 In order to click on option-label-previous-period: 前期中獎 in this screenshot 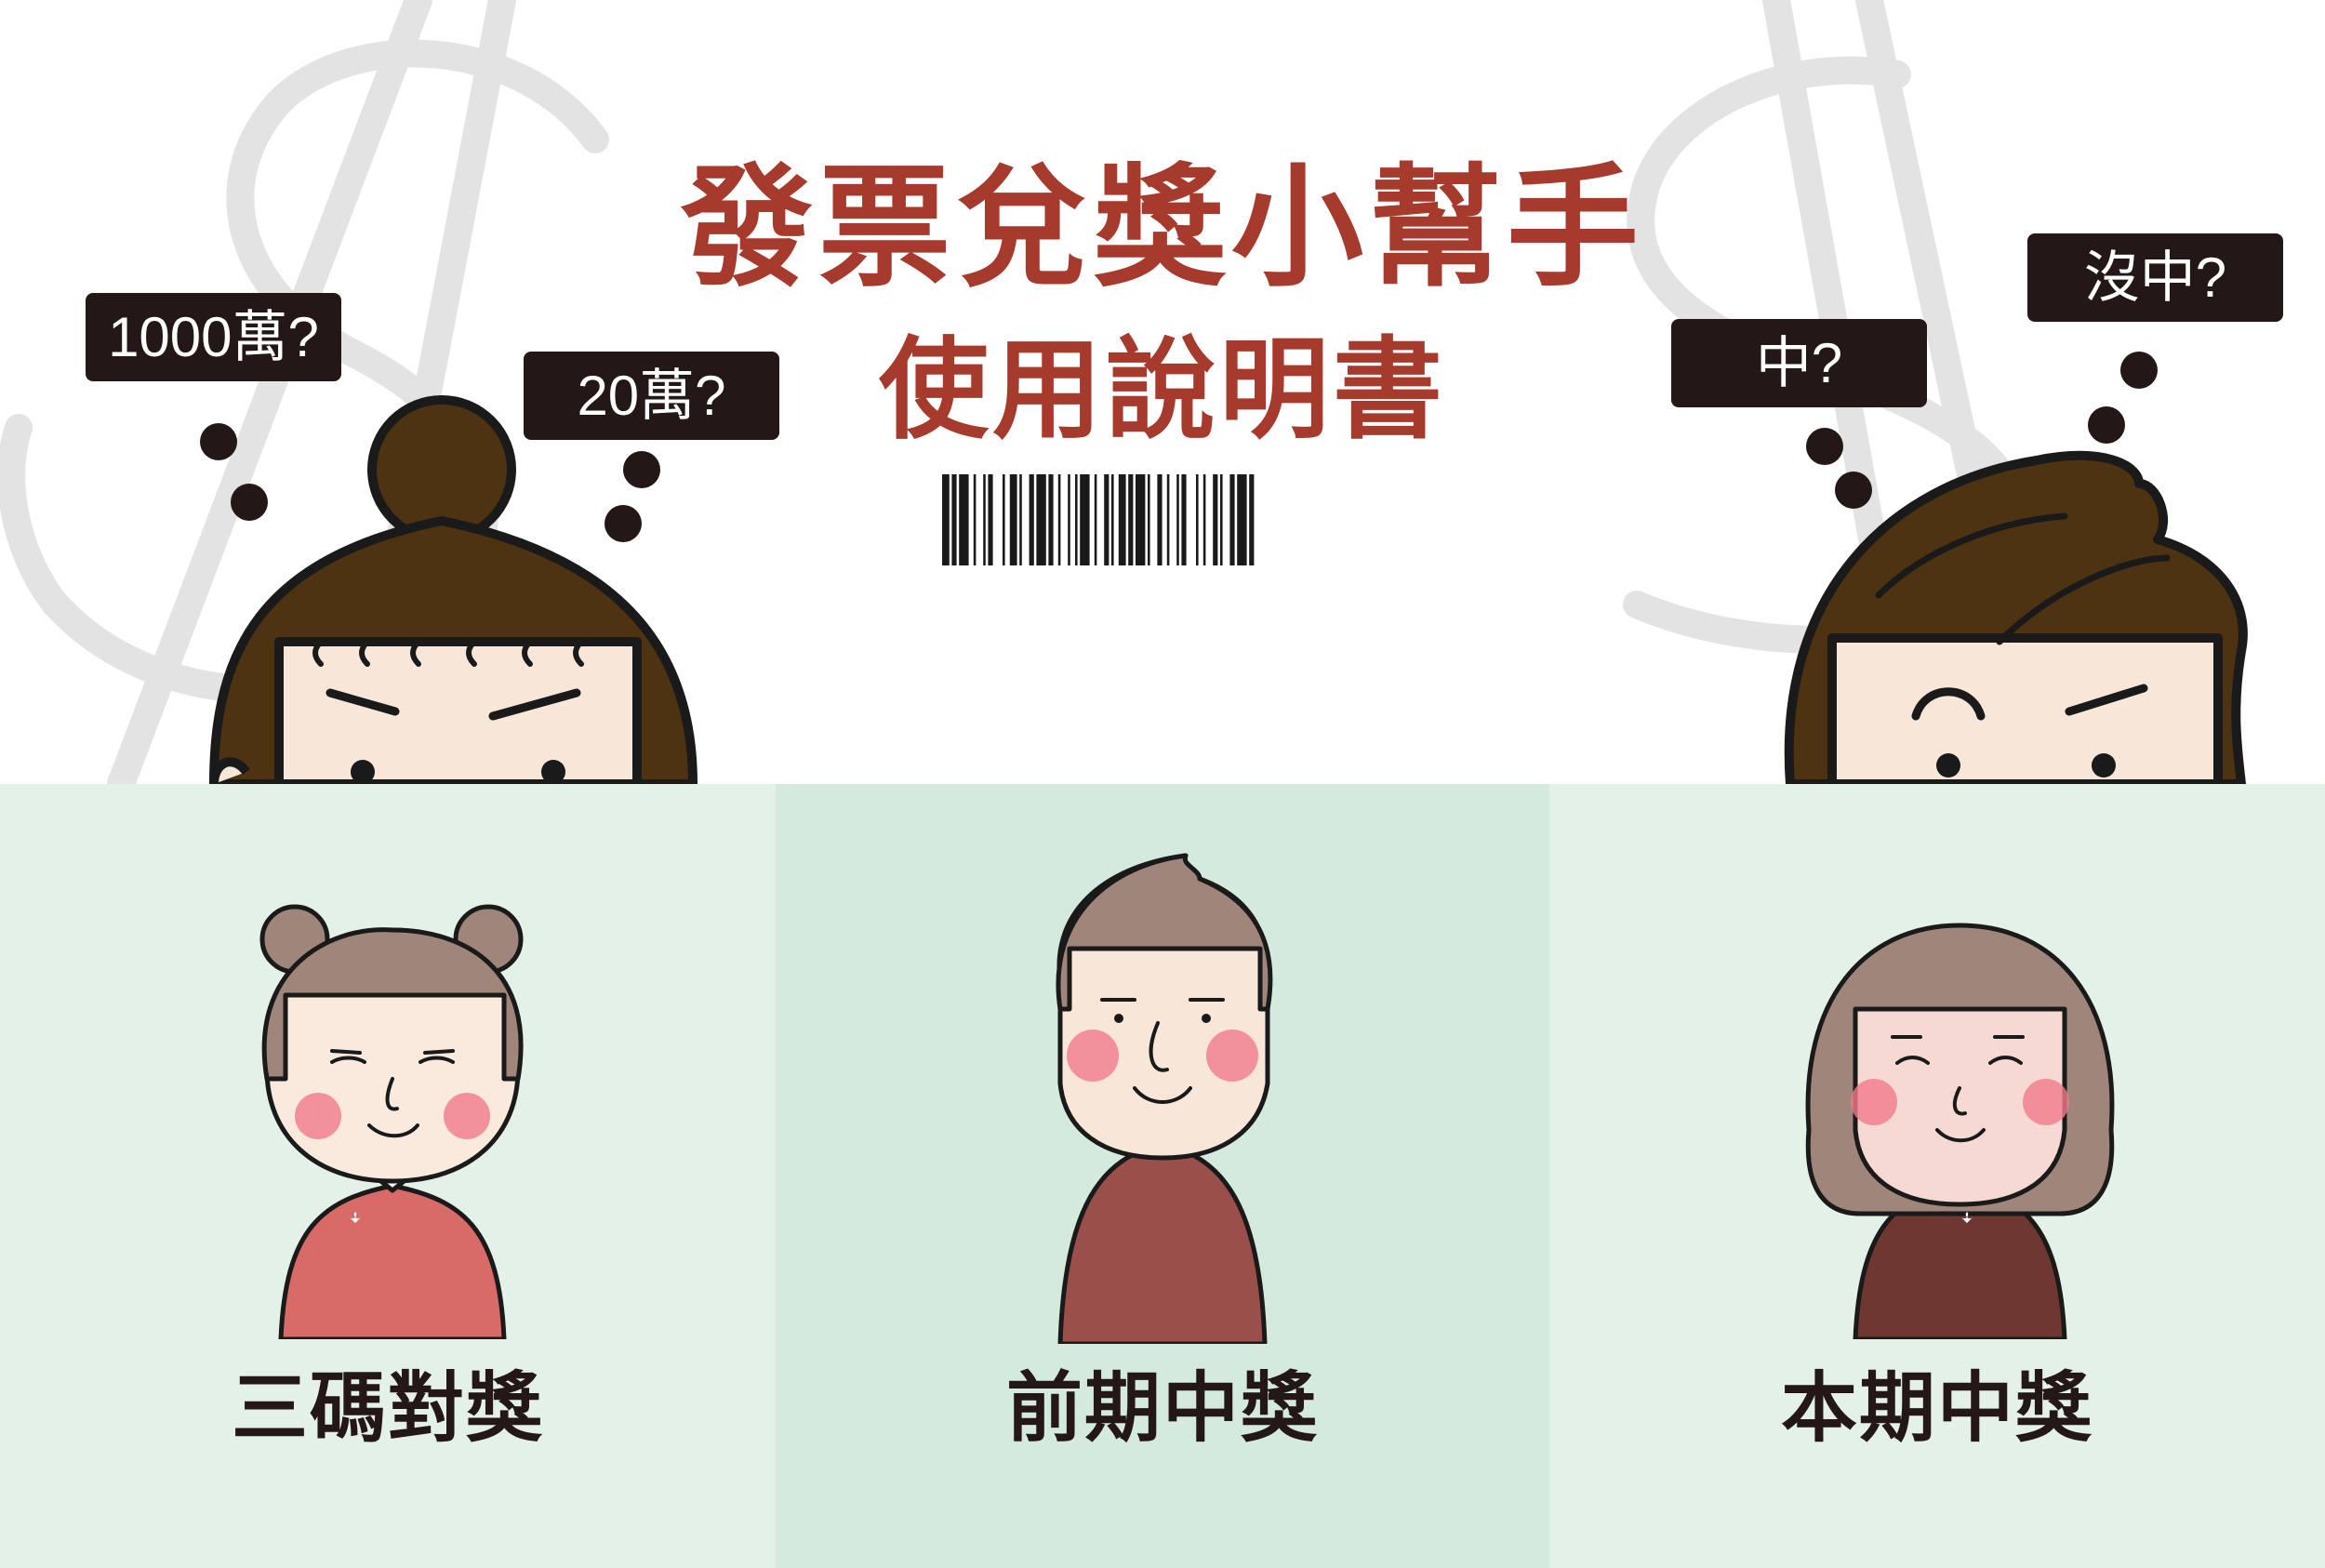, I will do `click(1162, 1408)`.